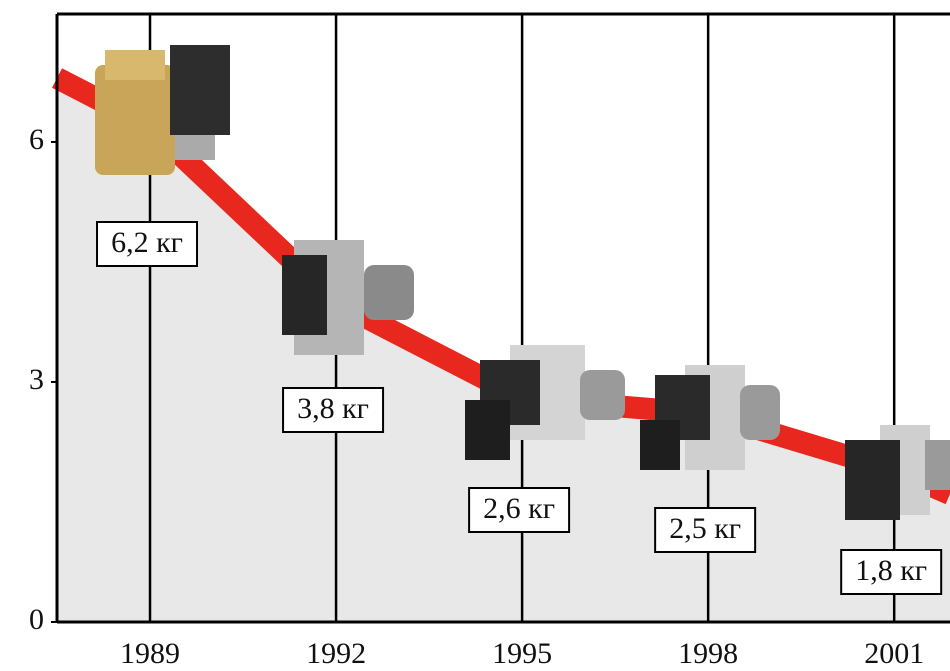 Image resolution: width=950 pixels, height=671 pixels. What do you see at coordinates (336, 653) in the screenshot?
I see `x-tick-label: 1992` at bounding box center [336, 653].